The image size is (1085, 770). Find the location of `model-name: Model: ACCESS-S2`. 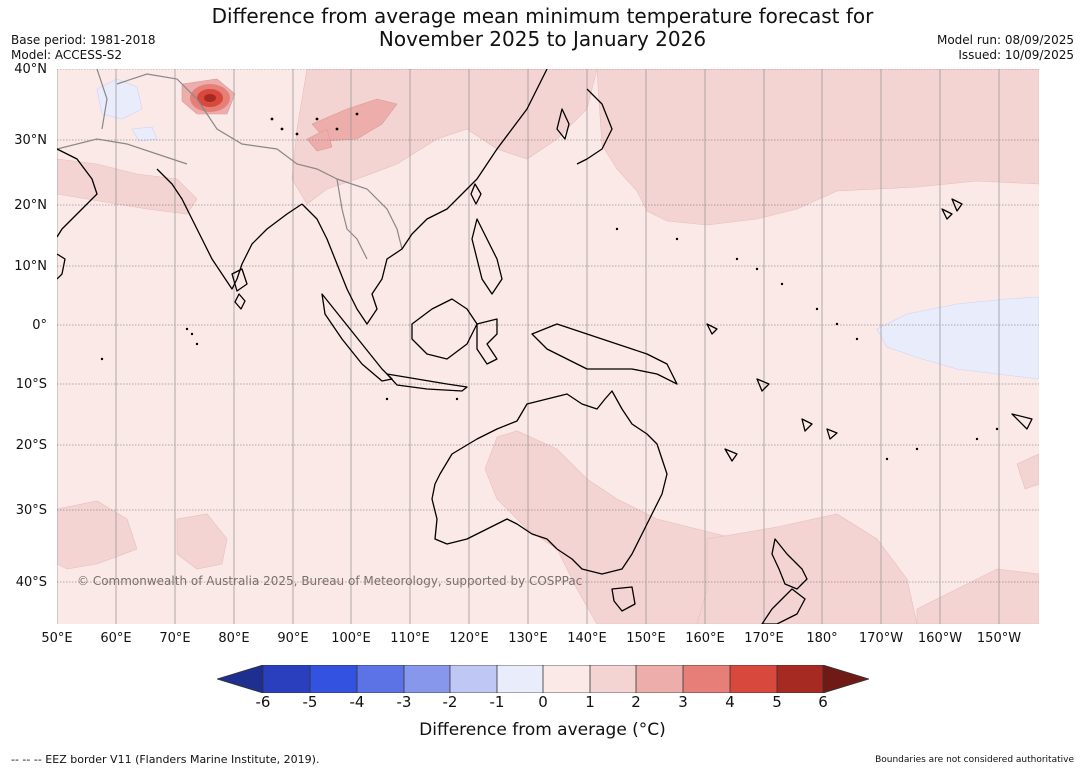

model-name: Model: ACCESS-S2 is located at coordinates (67, 55).